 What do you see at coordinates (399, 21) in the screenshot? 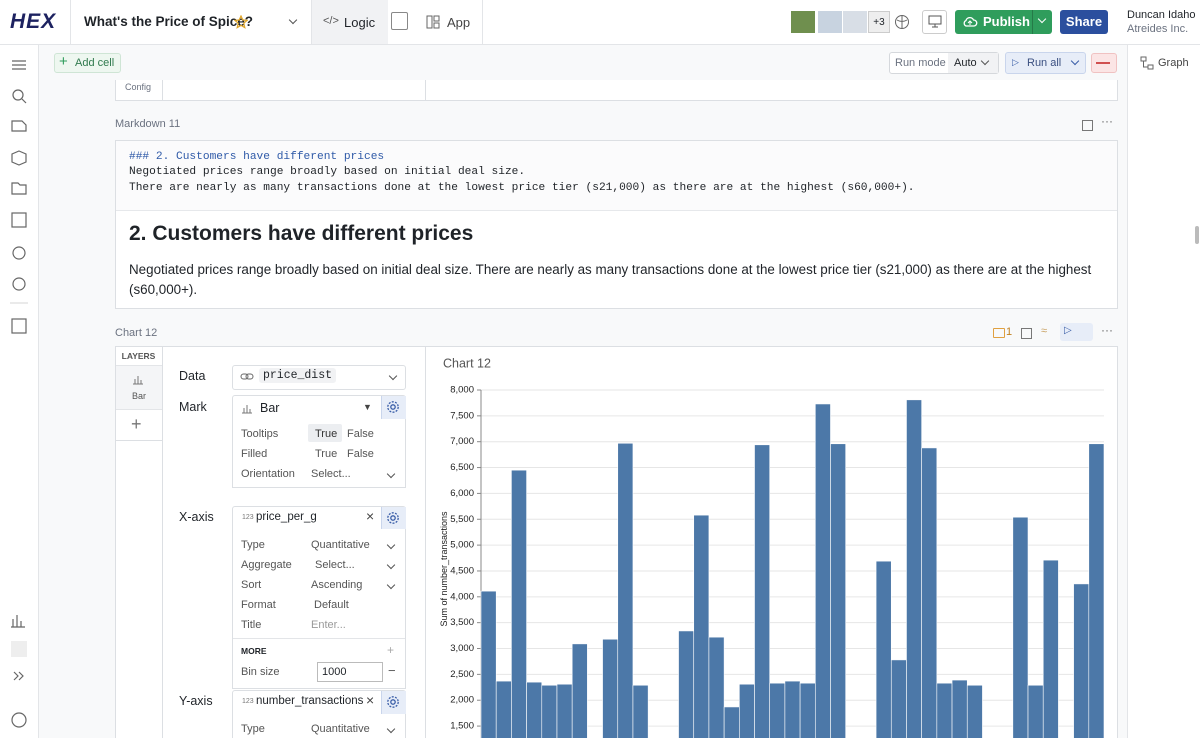
I see `split-view-icon` at bounding box center [399, 21].